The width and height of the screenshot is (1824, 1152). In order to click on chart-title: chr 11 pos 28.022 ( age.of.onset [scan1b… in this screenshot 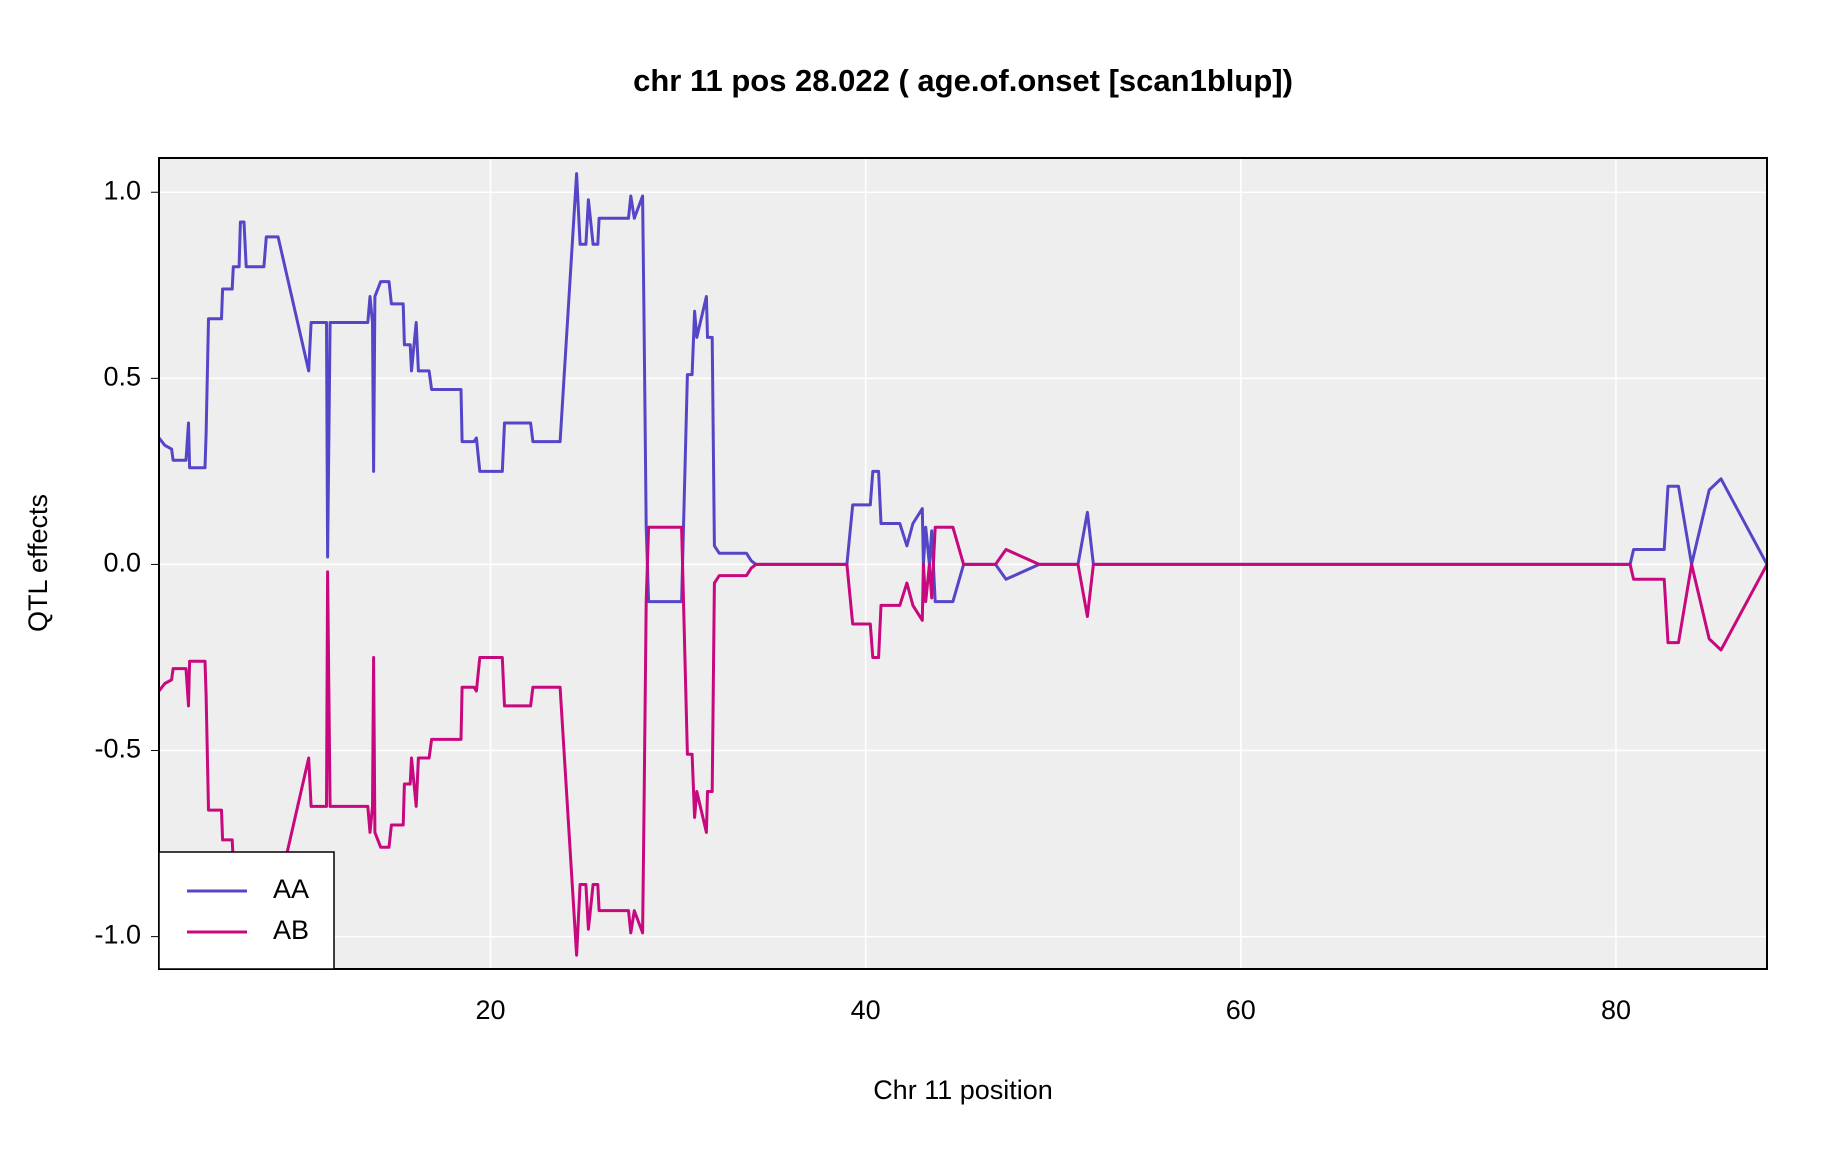, I will do `click(963, 80)`.